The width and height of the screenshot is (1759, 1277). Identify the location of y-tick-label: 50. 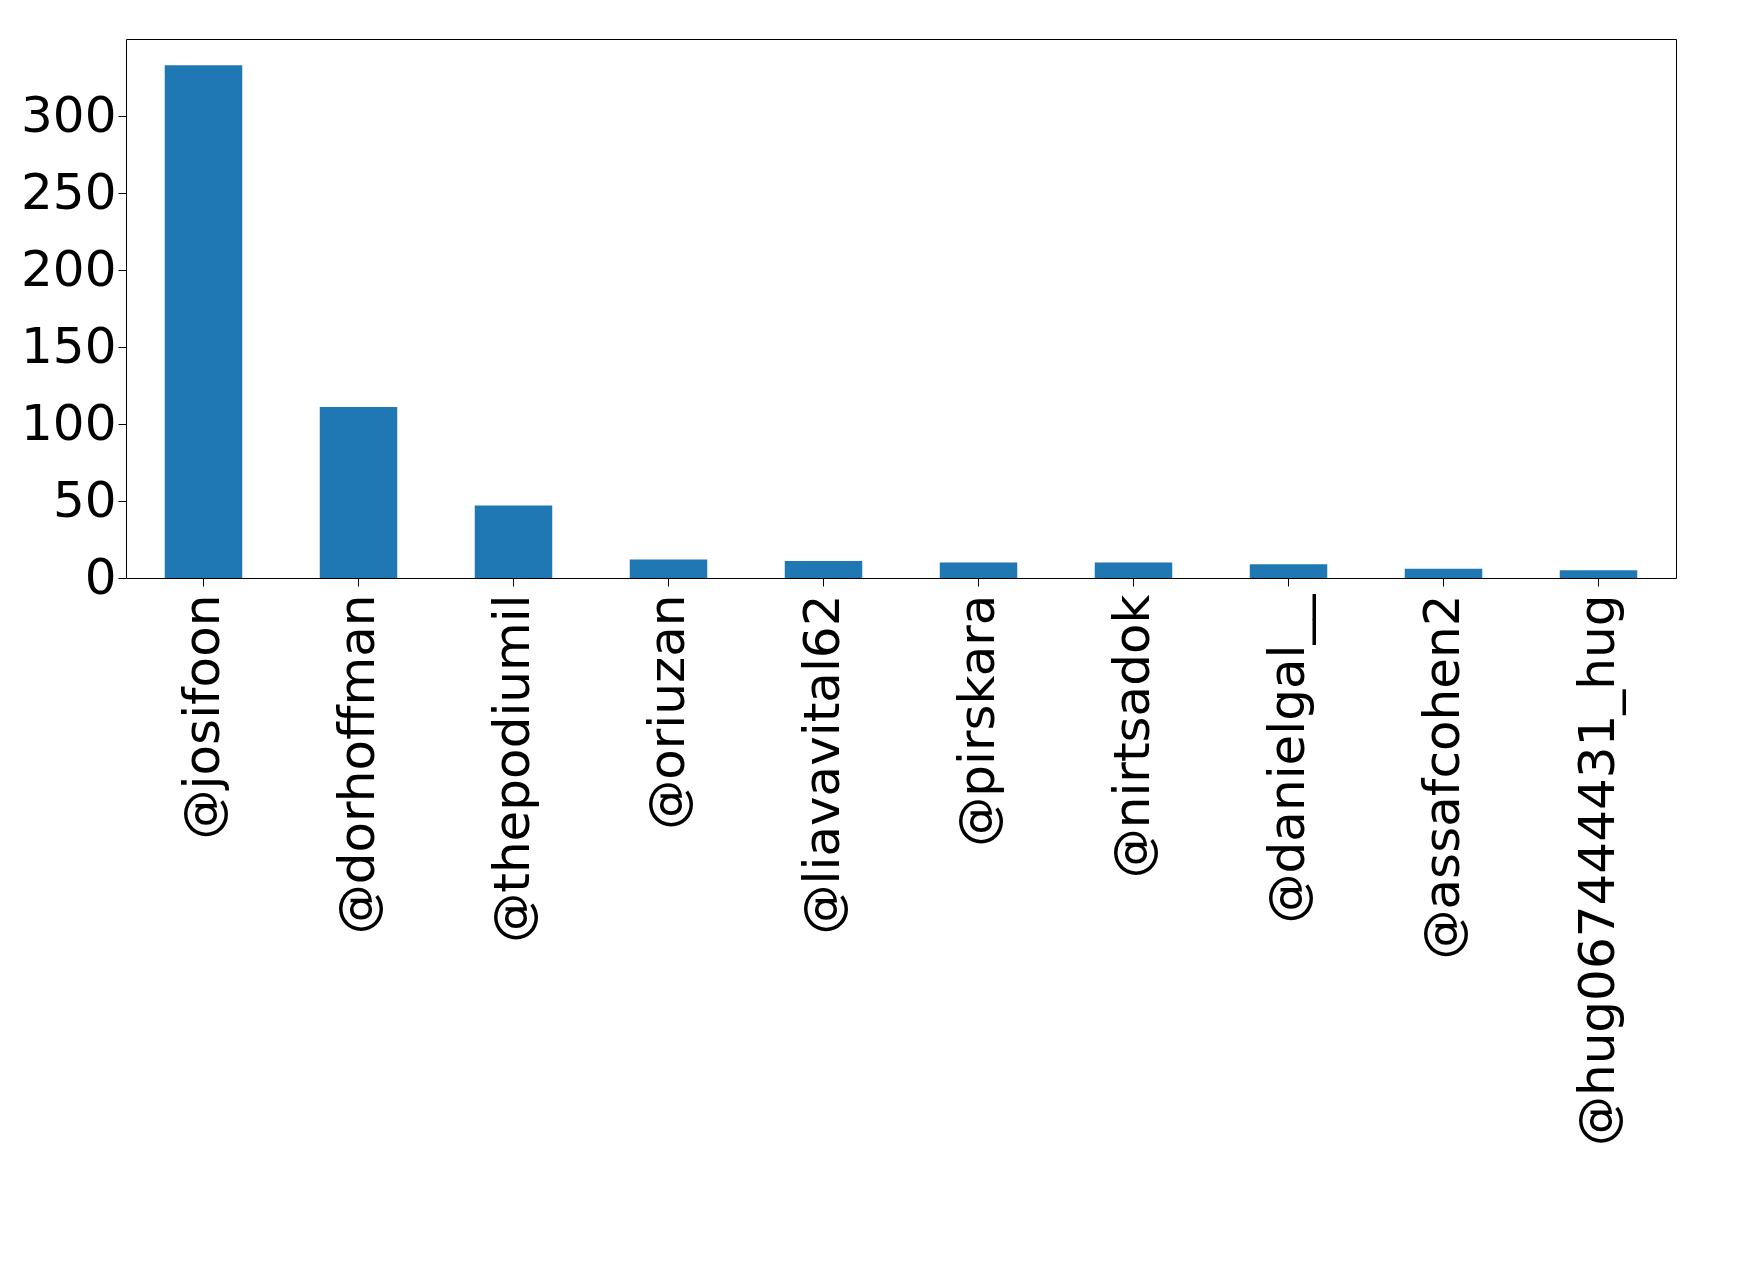
(84, 499).